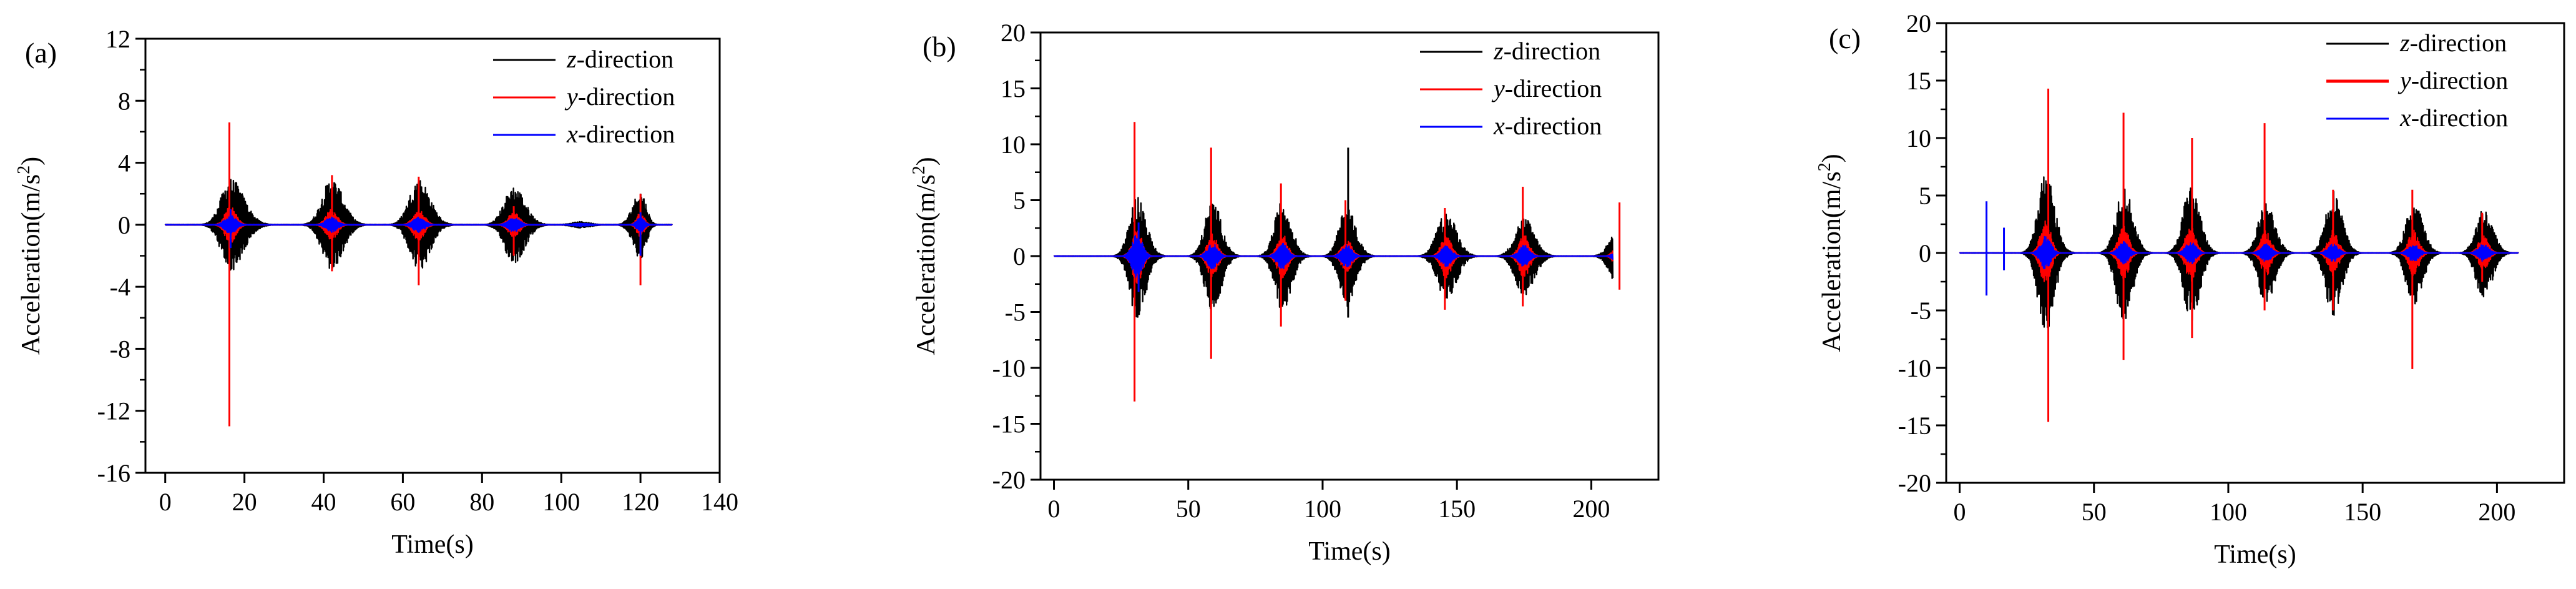 This screenshot has height=589, width=2576. What do you see at coordinates (120, 287) in the screenshot?
I see `y-tick-label: -4` at bounding box center [120, 287].